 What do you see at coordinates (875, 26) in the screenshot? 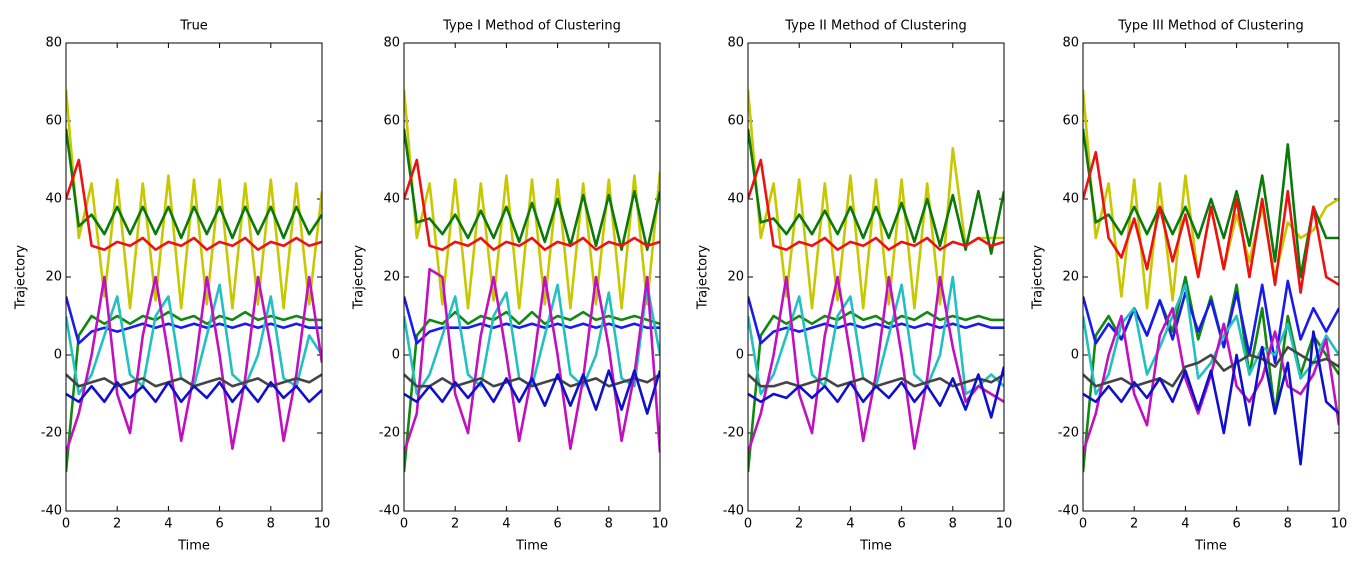
I see `panel-title: Type II Method of Clustering` at bounding box center [875, 26].